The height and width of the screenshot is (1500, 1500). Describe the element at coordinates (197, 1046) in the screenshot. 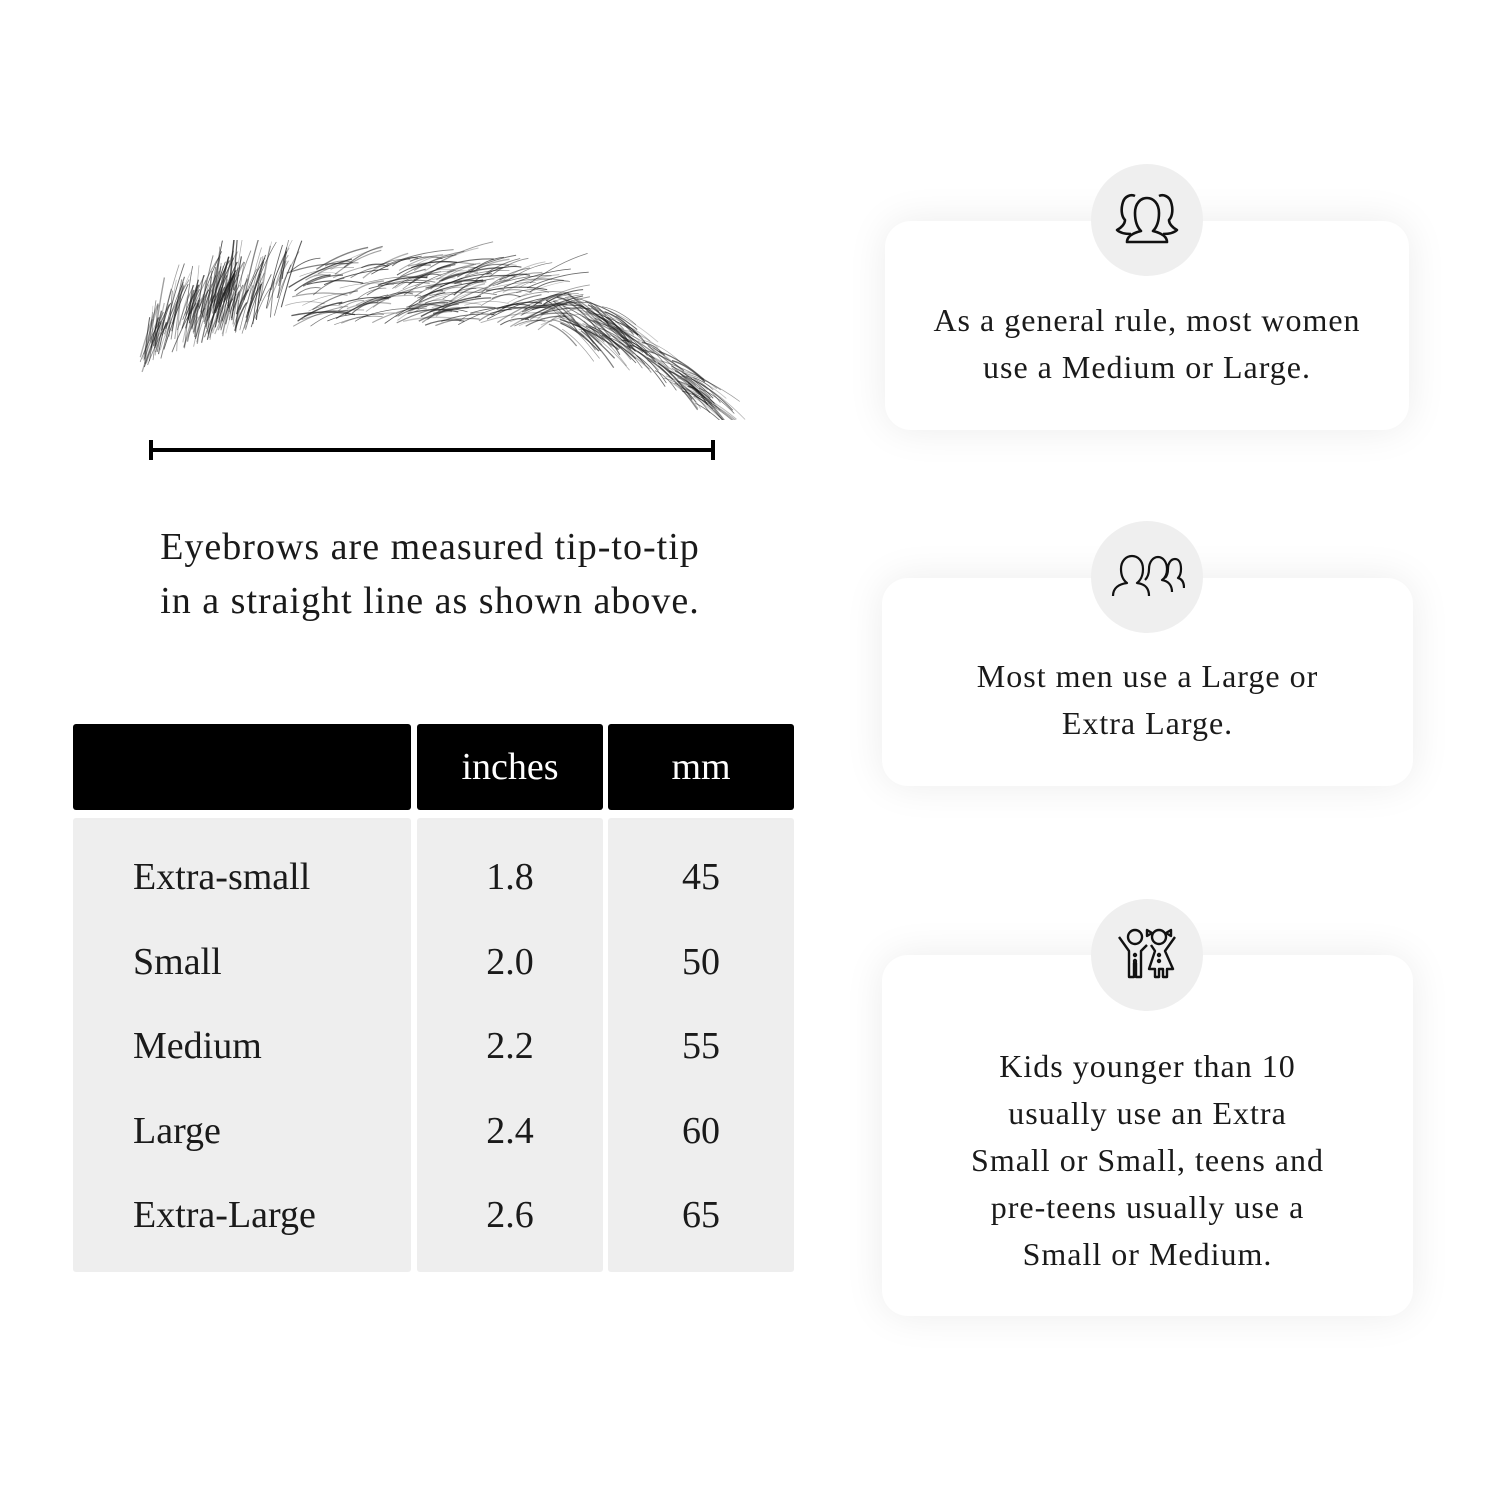

I see `size-label: Medium` at that location.